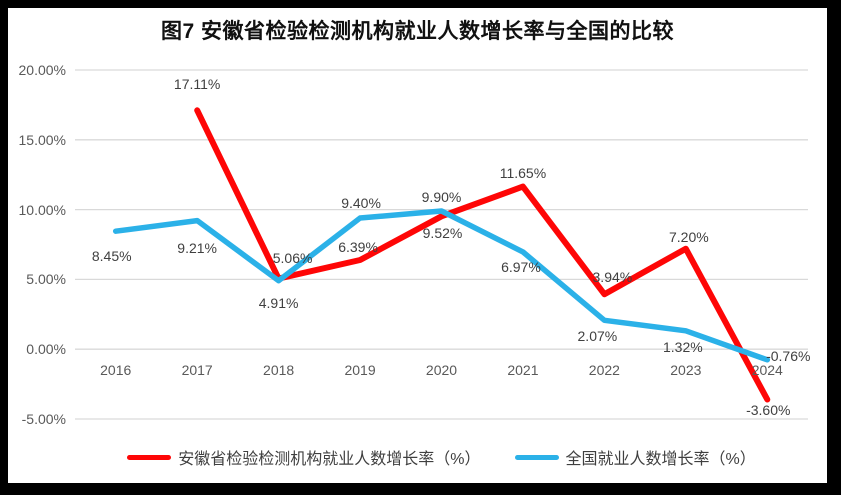 The height and width of the screenshot is (495, 841). Describe the element at coordinates (597, 336) in the screenshot. I see `data-label: 2.07%` at that location.